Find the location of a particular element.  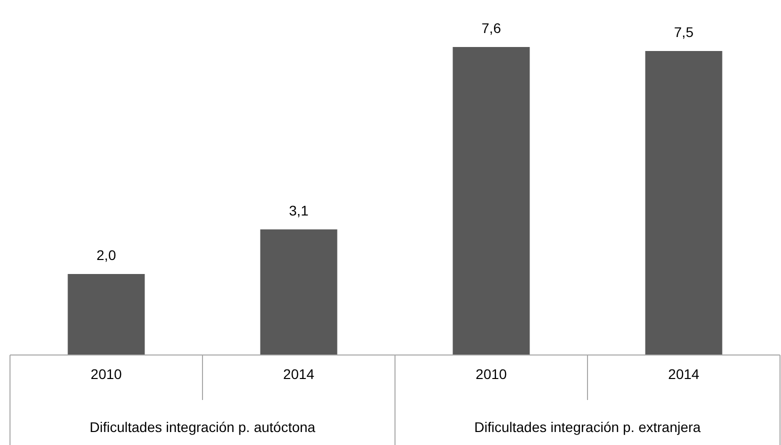

text: Dificultades integración p. extranjera is located at coordinates (587, 427).